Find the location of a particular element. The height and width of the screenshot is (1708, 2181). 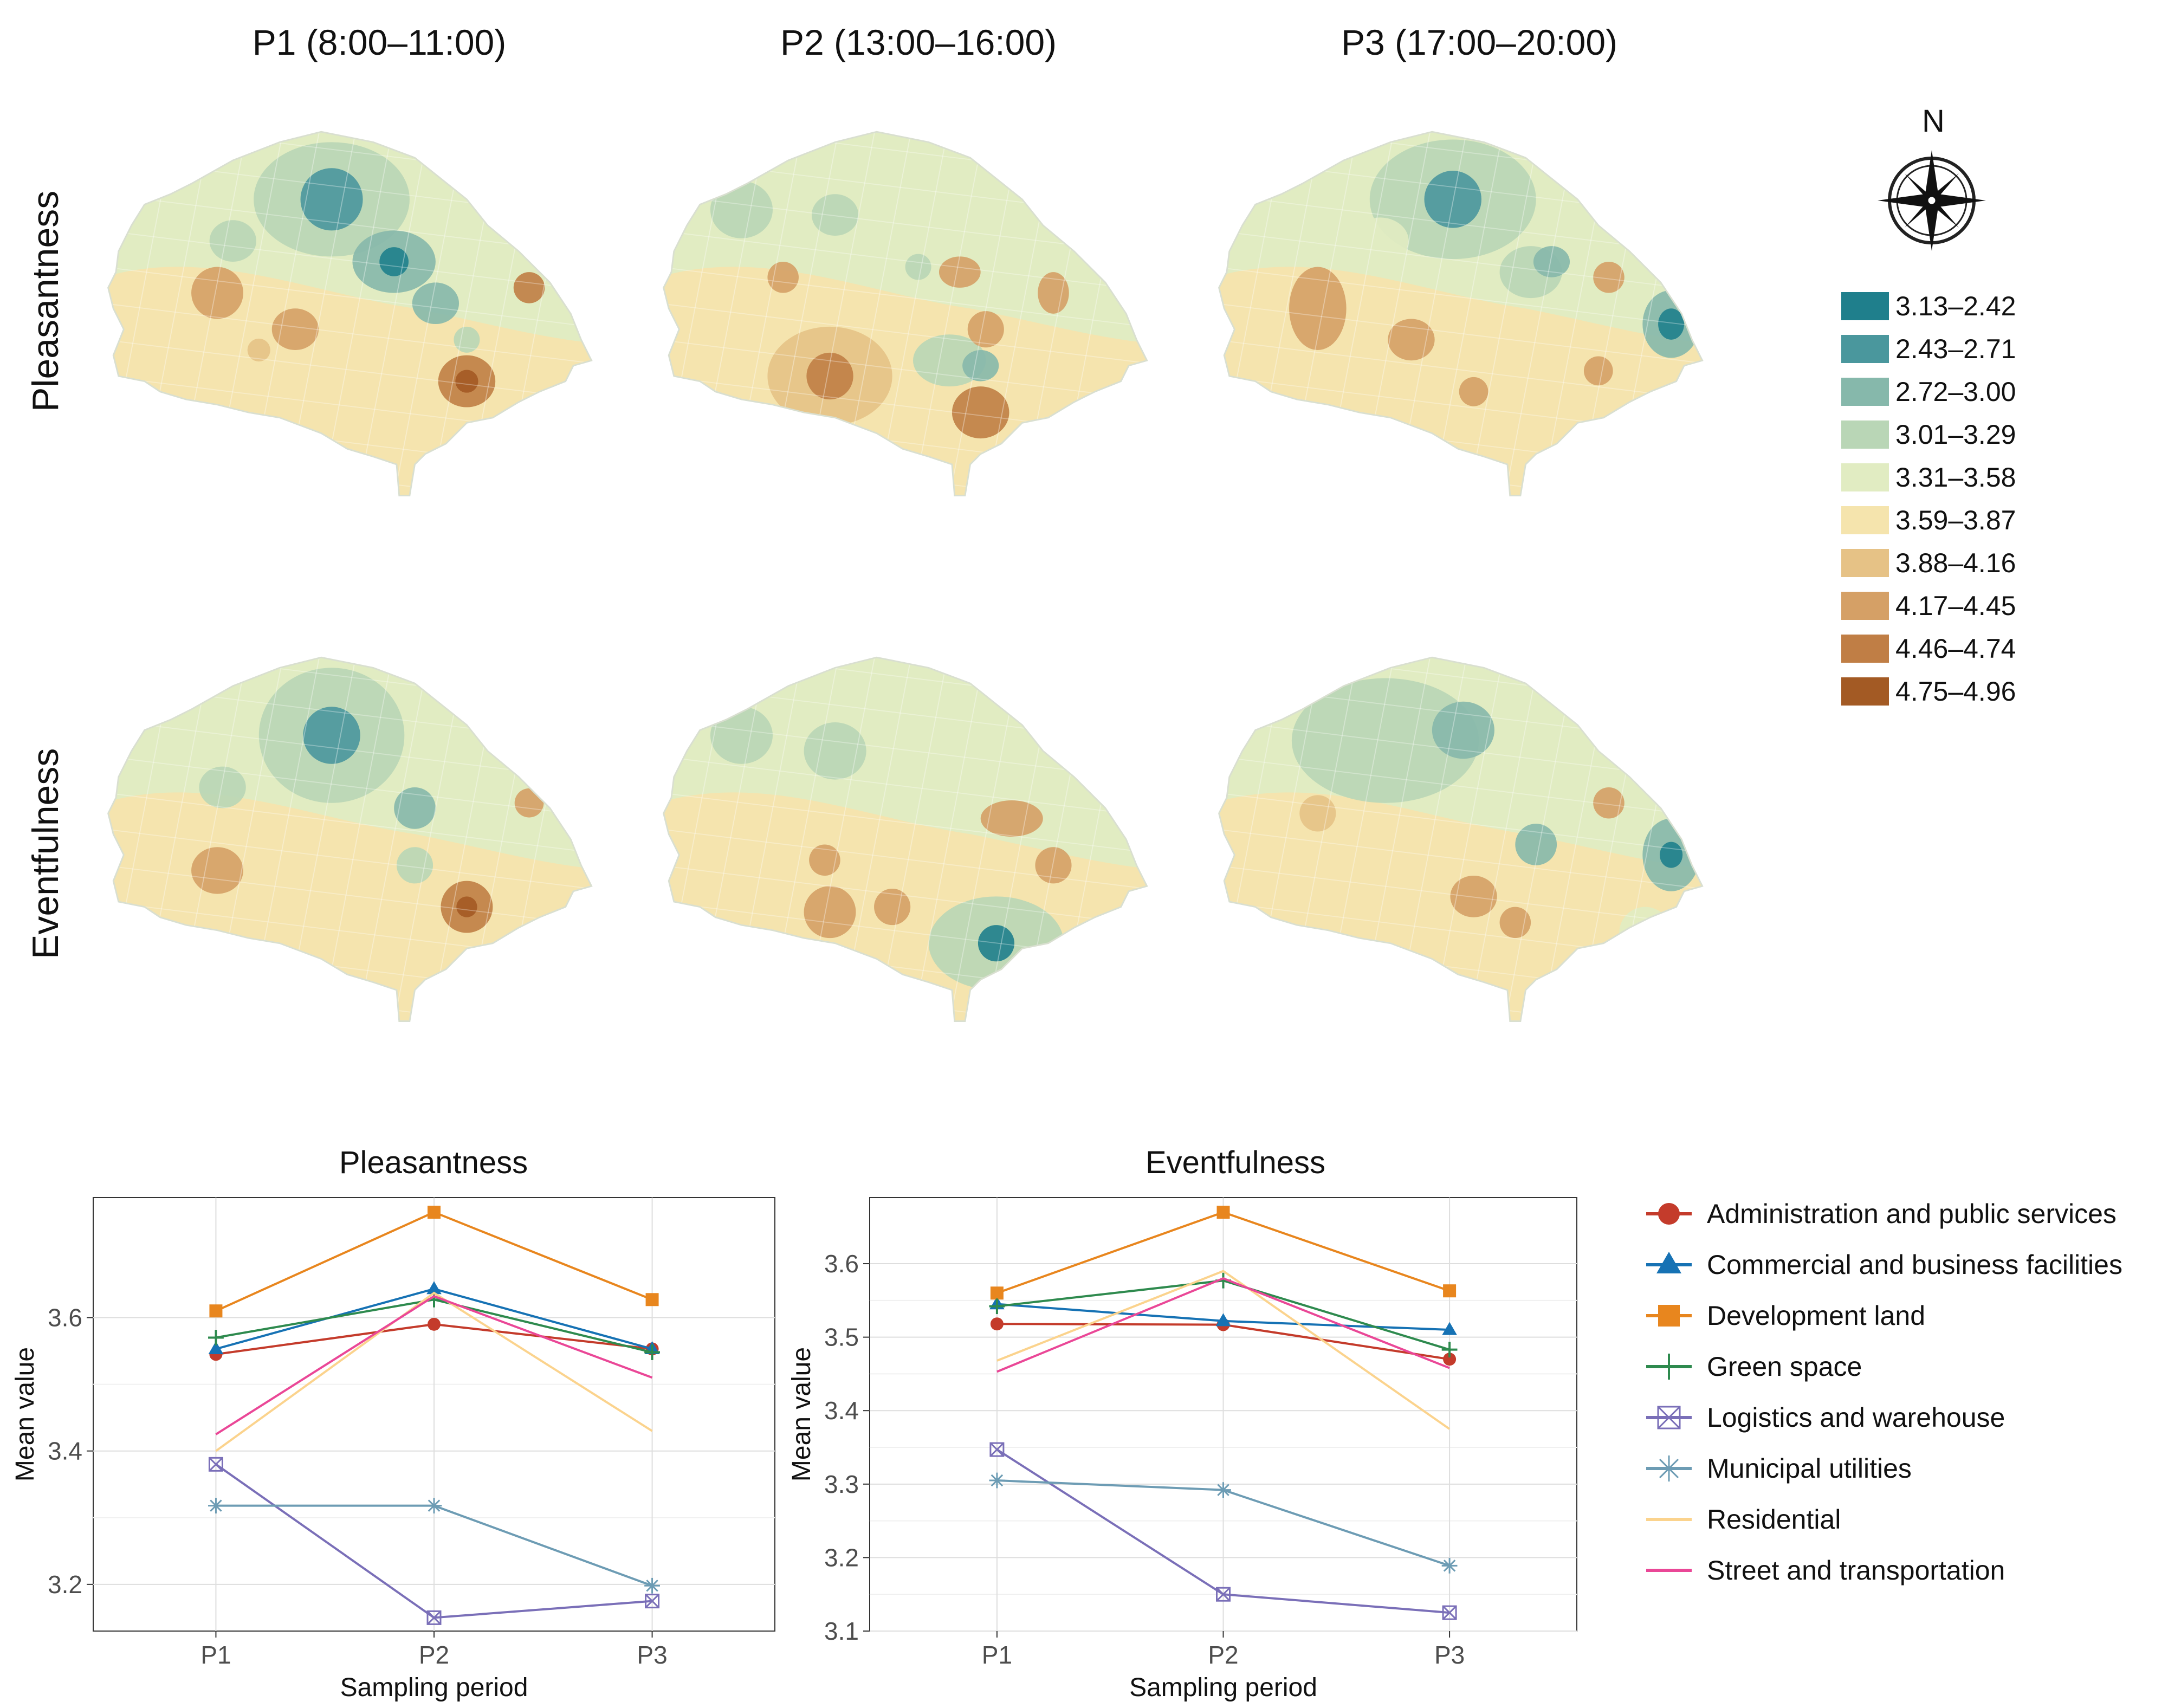

choropleth-legend-item: 4.46–4.74 is located at coordinates (1966, 648).